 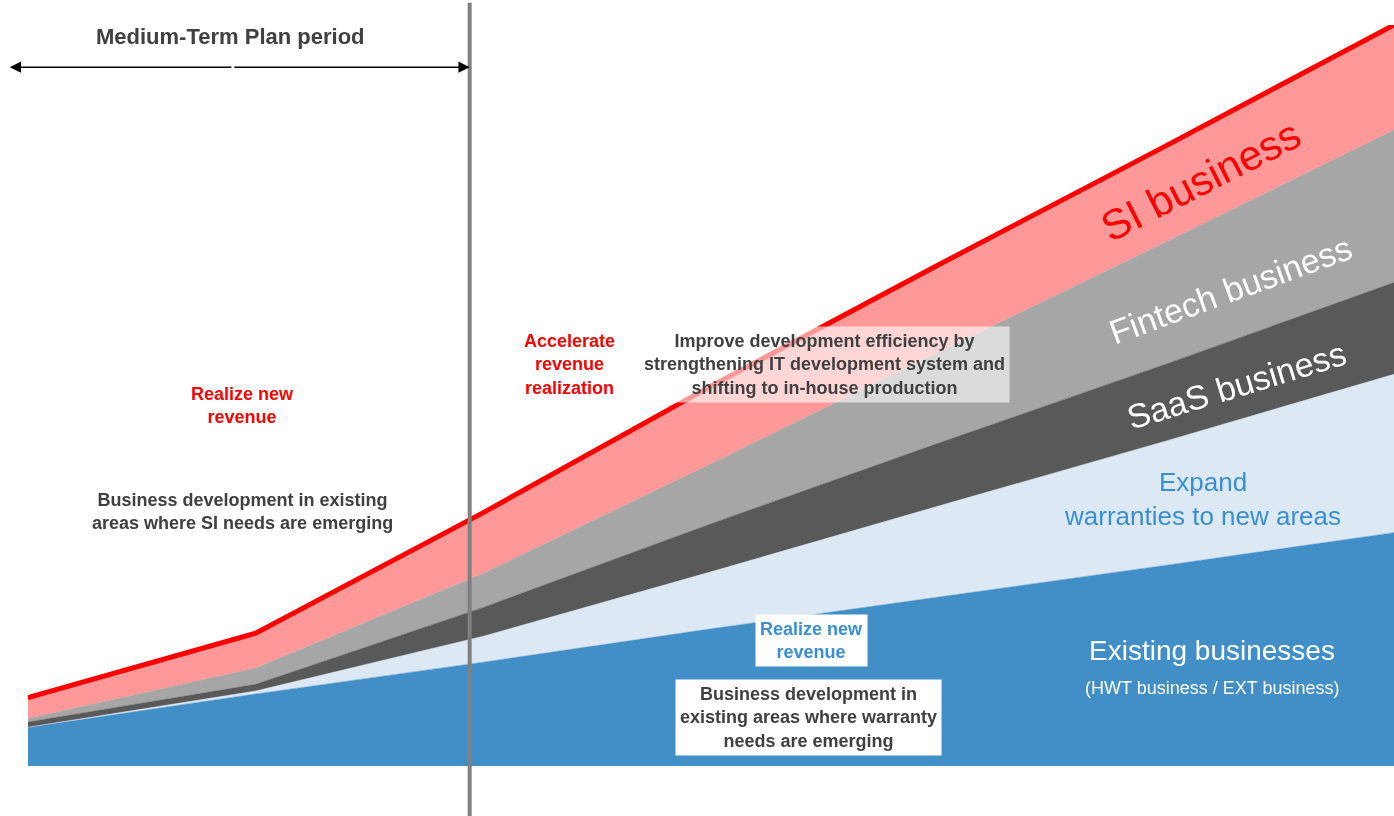 I want to click on series-label: Existing businesses, so click(x=1212, y=650).